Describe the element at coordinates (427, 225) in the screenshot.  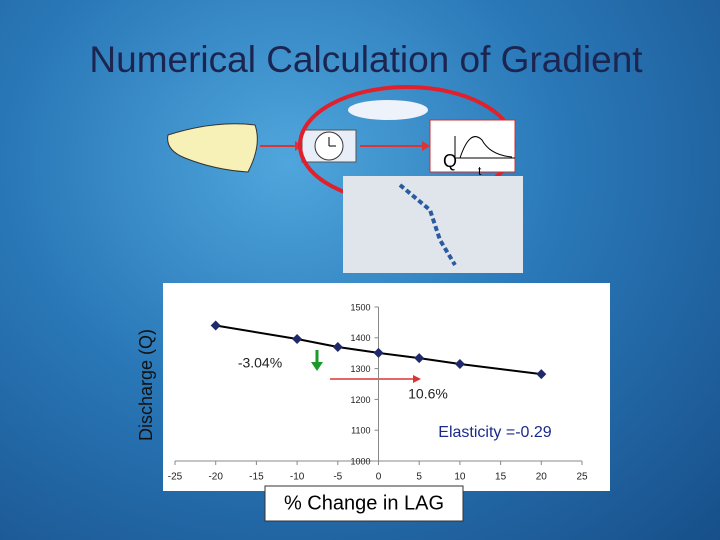
I see `model-diagram-flow` at that location.